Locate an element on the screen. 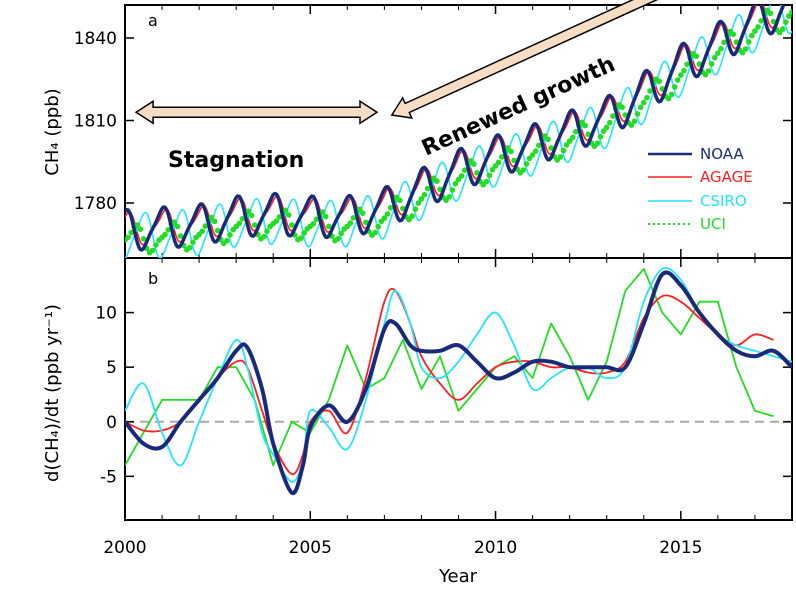 Image resolution: width=796 pixels, height=589 pixels. x-tick-label: 2005 is located at coordinates (310, 548).